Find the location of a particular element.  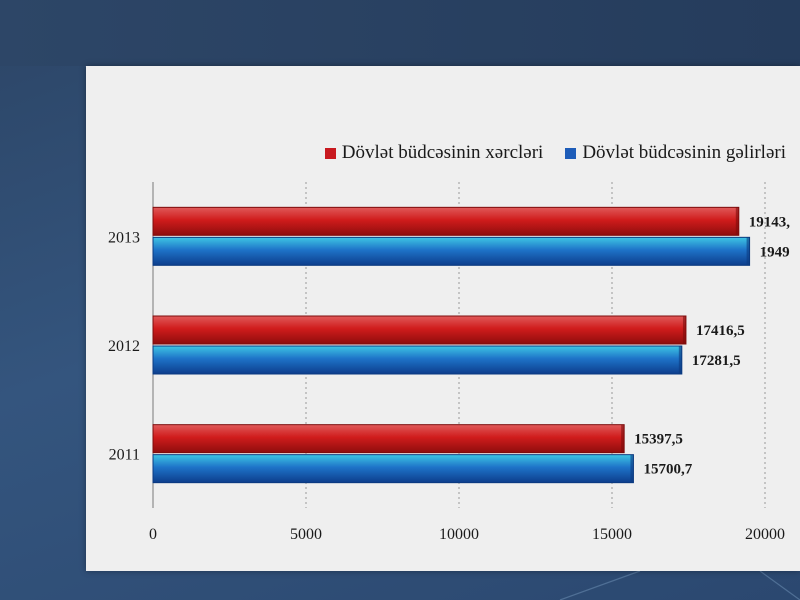

x-tick-label: 0 is located at coordinates (153, 534).